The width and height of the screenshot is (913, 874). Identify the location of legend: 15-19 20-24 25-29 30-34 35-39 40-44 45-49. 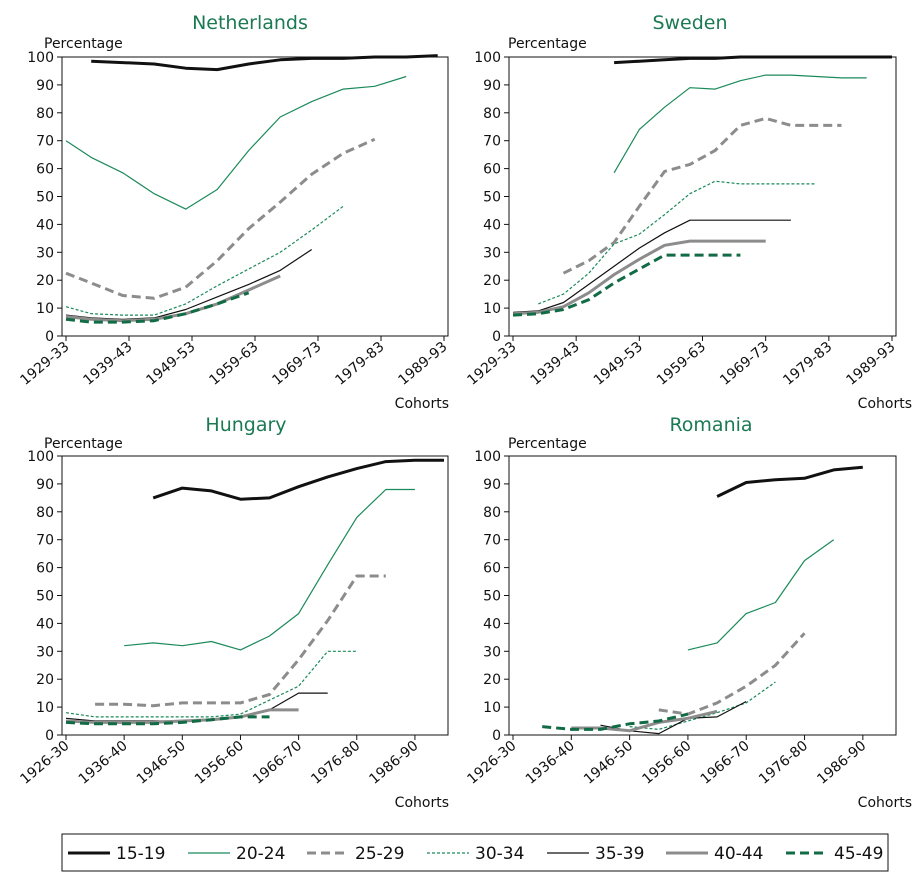
(475, 852).